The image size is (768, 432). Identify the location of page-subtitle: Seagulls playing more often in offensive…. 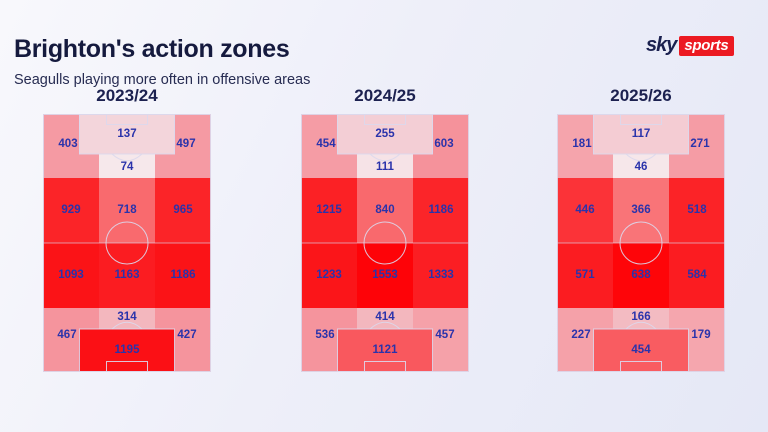
(162, 79).